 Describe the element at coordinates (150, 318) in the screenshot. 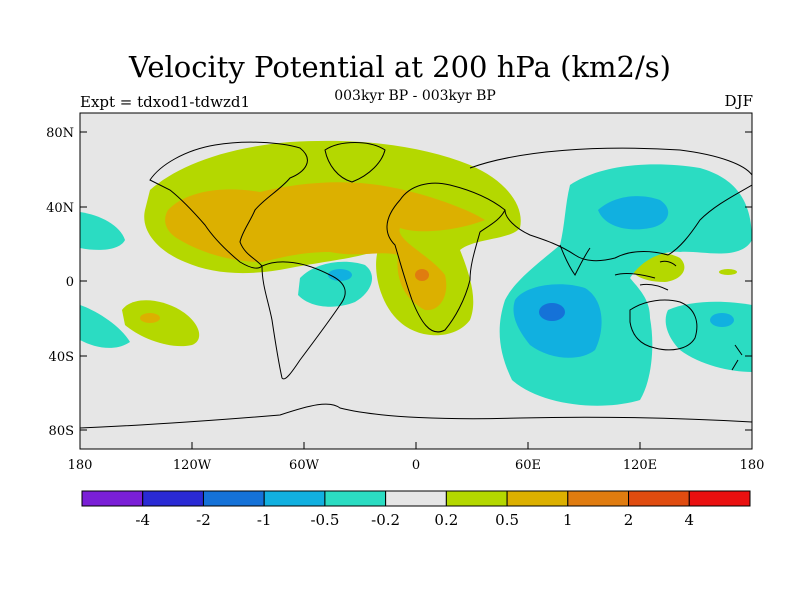

I see `contour-positive-pacific-core` at that location.